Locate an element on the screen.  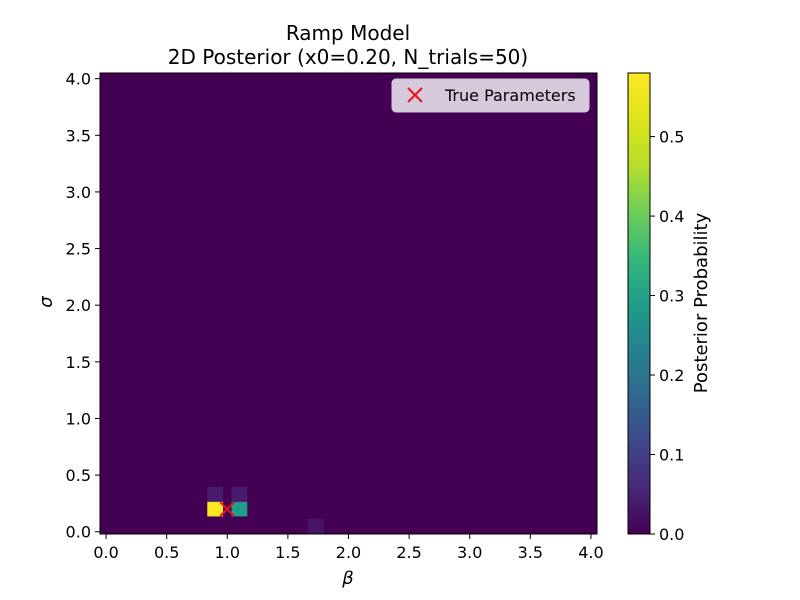
y-axis: 0.0 0.5 1.0 1.5 2.0 2.5 3.0 3.5 4.0 is located at coordinates (83, 306).